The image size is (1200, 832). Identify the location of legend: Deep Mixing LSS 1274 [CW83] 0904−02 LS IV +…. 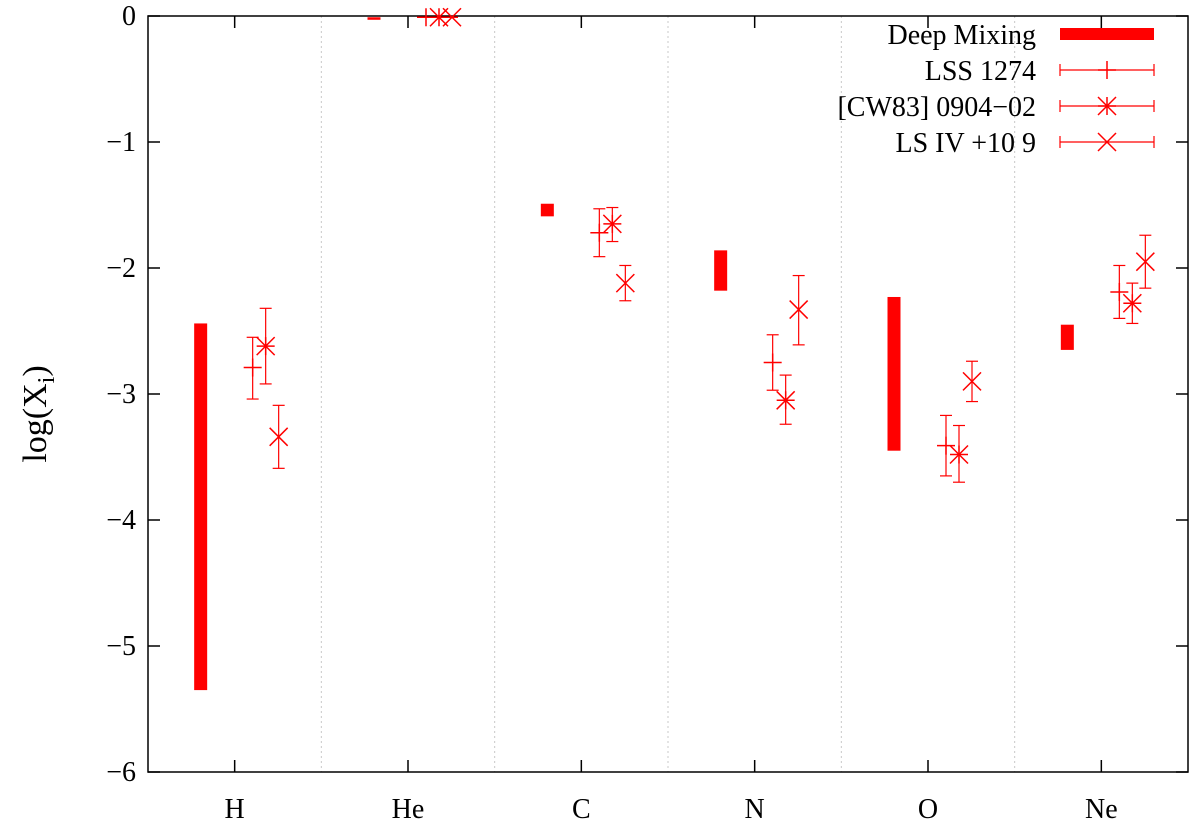
(996, 89).